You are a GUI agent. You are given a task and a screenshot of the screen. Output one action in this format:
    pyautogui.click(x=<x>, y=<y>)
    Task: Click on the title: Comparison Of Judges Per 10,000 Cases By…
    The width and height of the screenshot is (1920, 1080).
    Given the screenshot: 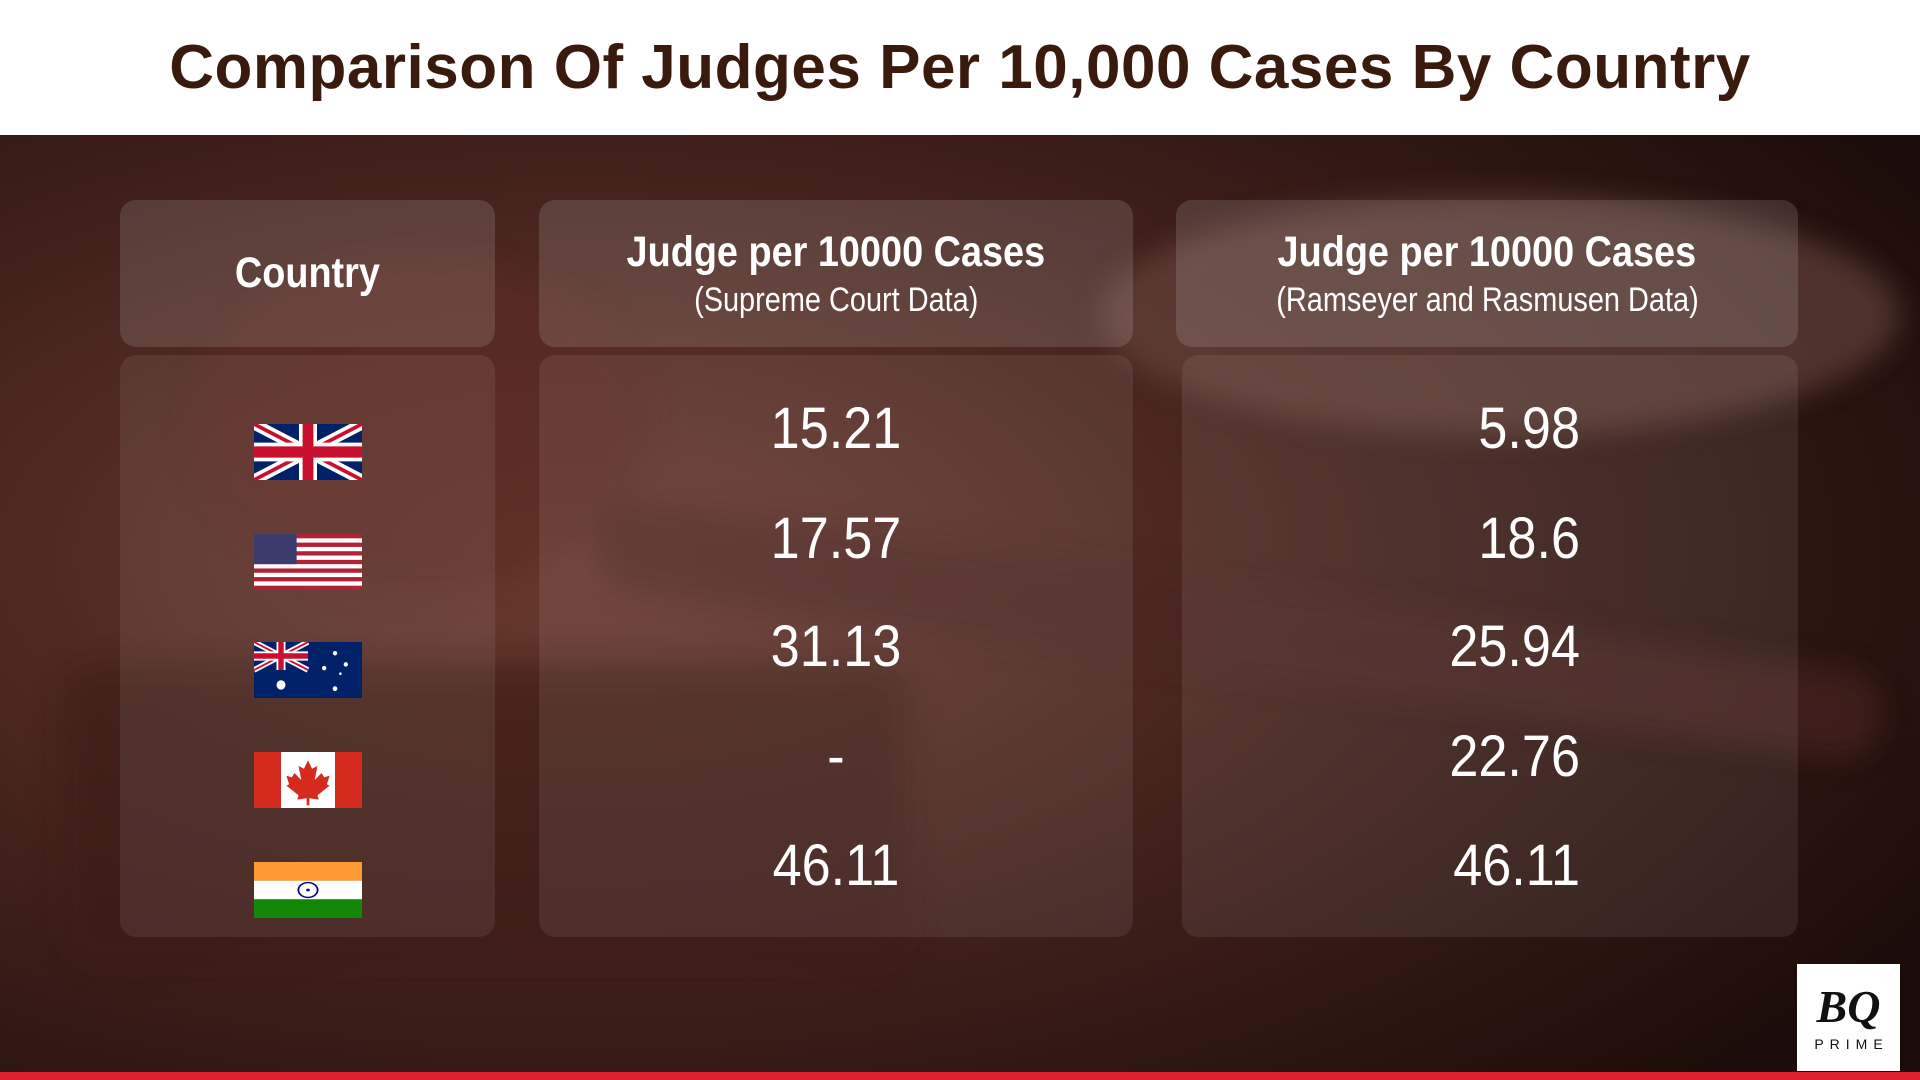 What is the action you would take?
    pyautogui.click(x=960, y=67)
    